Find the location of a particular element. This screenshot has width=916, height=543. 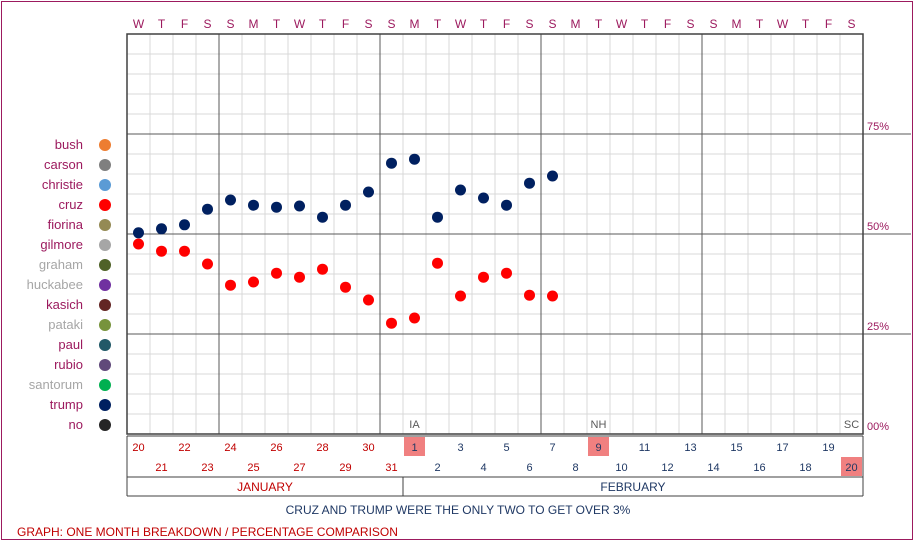

legend-item-christie: christie is located at coordinates (57, 185).